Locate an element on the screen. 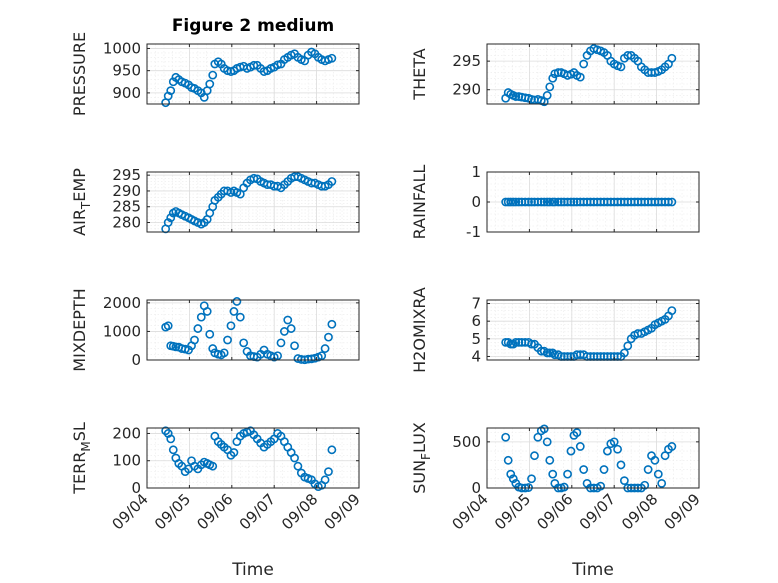 The width and height of the screenshot is (778, 583). x-tick-label: 09/05 is located at coordinates (172, 511).